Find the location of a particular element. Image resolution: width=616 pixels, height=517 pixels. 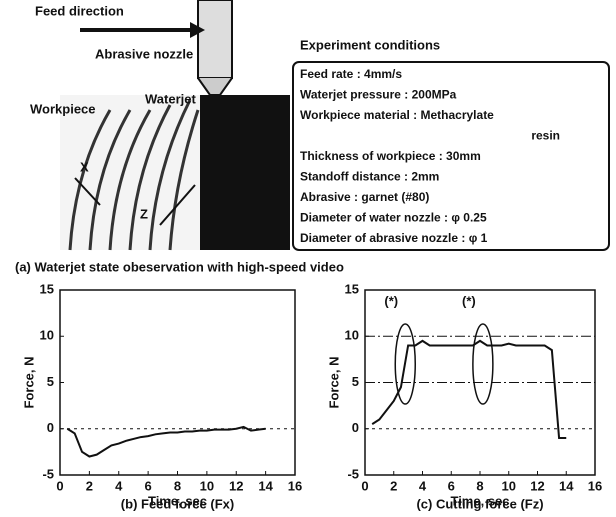

condition-line: resin is located at coordinates (545, 136).